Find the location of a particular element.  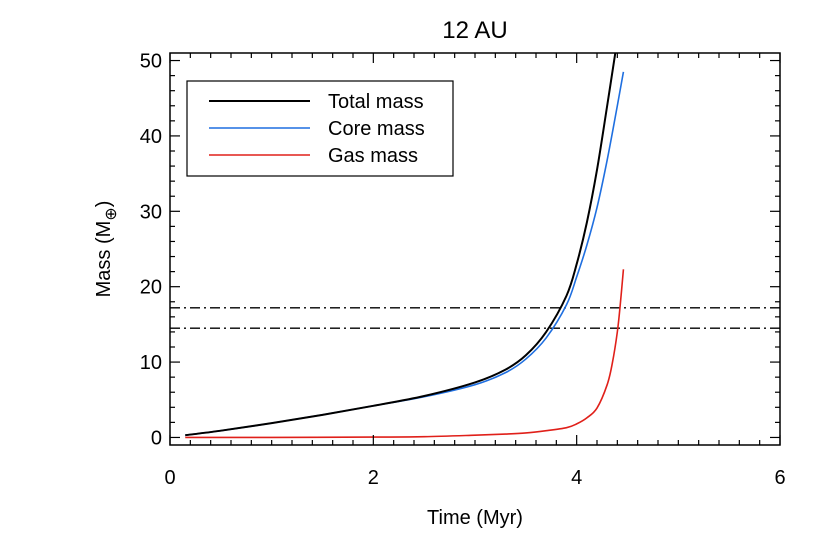

y-axis-title-main: Mass (M is located at coordinates (104, 259).